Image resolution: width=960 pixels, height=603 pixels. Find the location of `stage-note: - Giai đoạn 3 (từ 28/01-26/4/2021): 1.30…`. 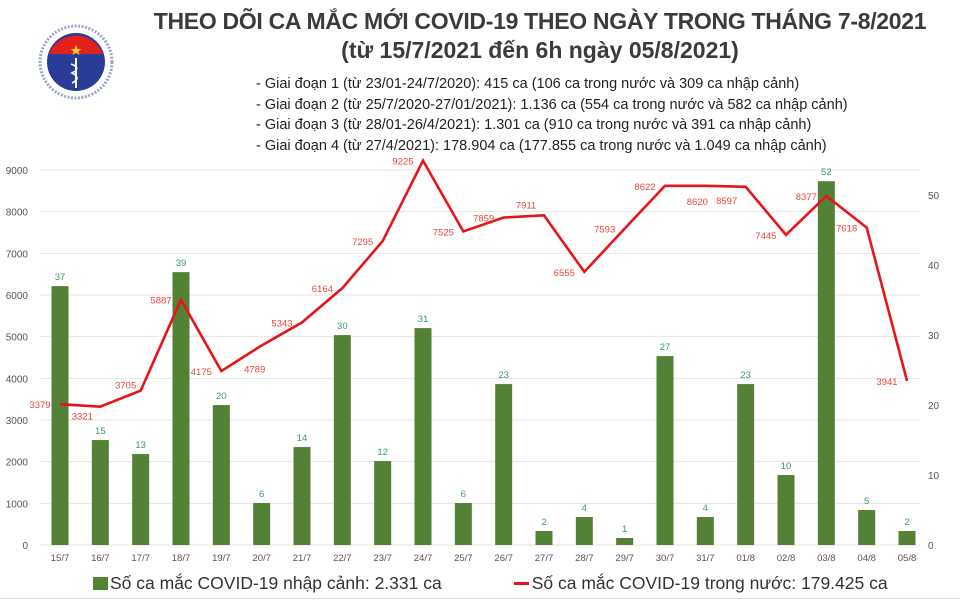

stage-note: - Giai đoạn 3 (từ 28/01-26/4/2021): 1.30… is located at coordinates (534, 125).